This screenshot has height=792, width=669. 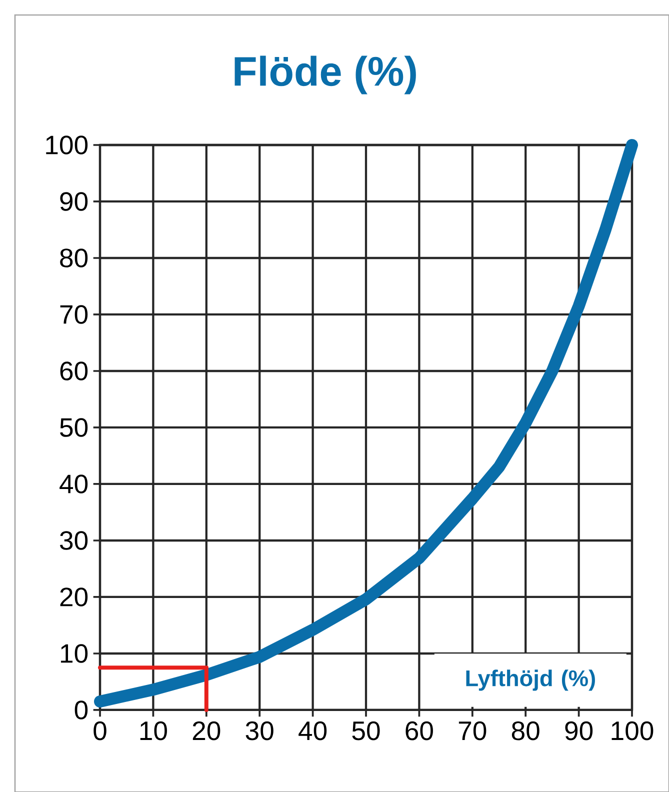 What do you see at coordinates (366, 730) in the screenshot?
I see `x-tick-label: 50` at bounding box center [366, 730].